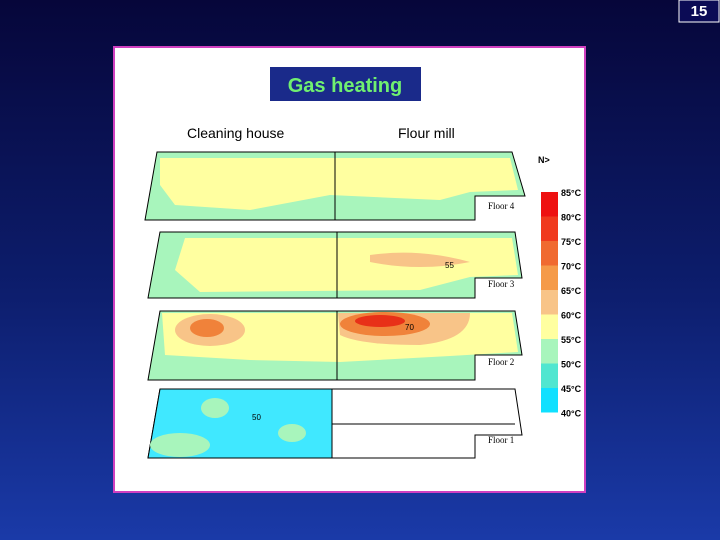 This screenshot has height=540, width=720. I want to click on floor-1: 50 Floor 1, so click(335, 423).